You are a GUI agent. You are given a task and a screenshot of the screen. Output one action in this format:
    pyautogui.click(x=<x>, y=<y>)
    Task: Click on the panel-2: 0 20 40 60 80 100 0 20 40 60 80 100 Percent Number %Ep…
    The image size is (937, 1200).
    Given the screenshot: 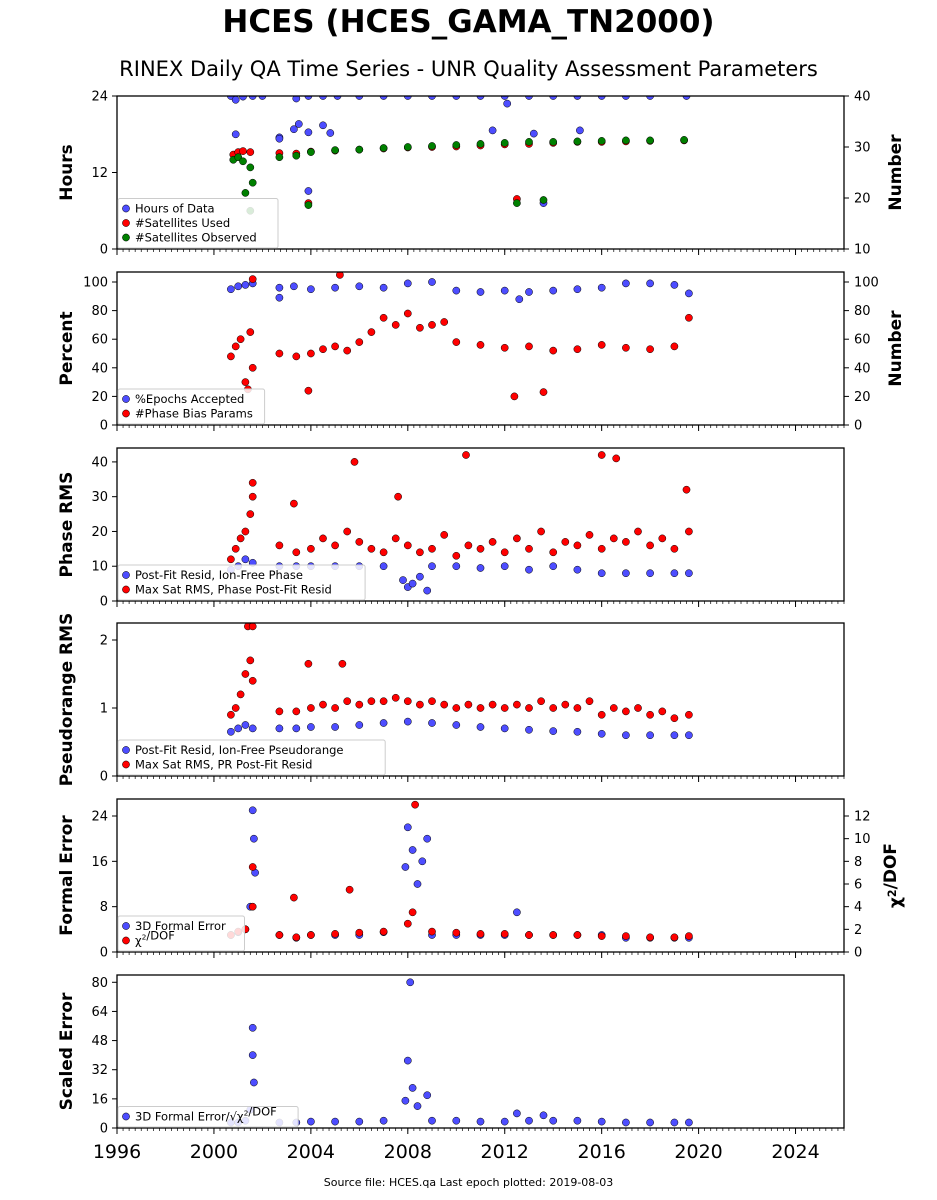 What is the action you would take?
    pyautogui.click(x=481, y=352)
    